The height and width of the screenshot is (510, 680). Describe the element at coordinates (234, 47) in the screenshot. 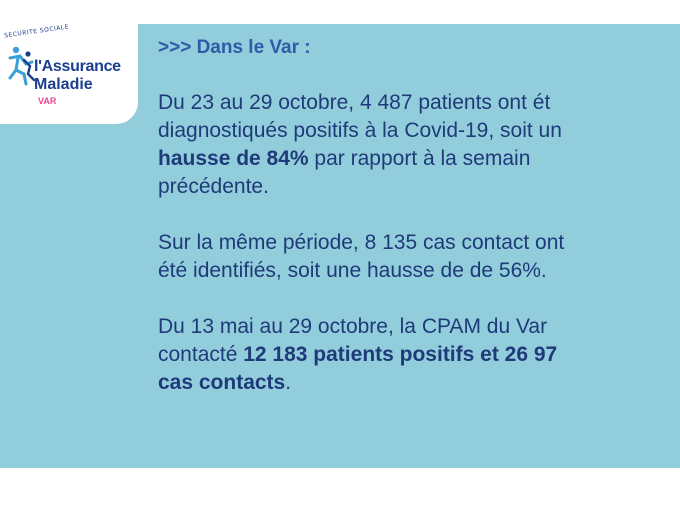

I see `section-heading: >>> Dans le Var :` at that location.